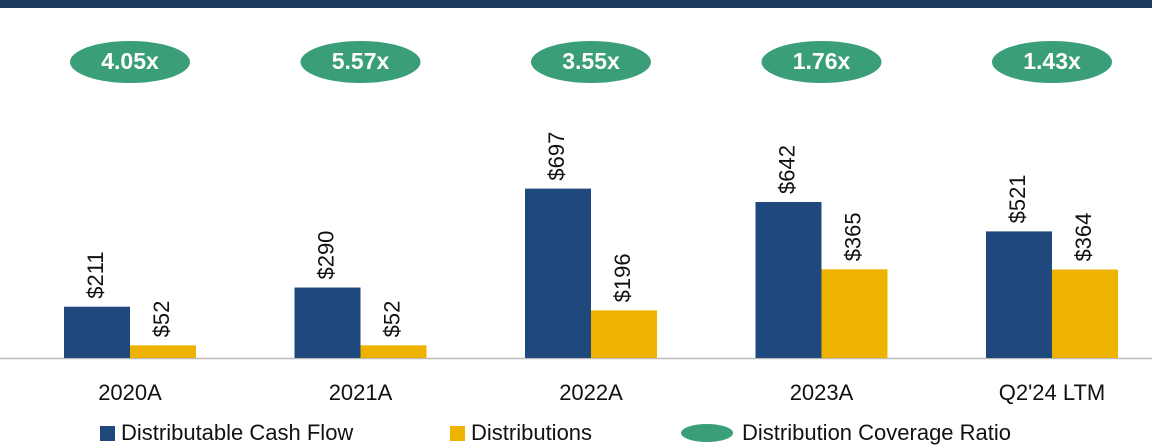 This screenshot has width=1152, height=445. What do you see at coordinates (237, 432) in the screenshot?
I see `legend-label: Distributable Cash Flow` at bounding box center [237, 432].